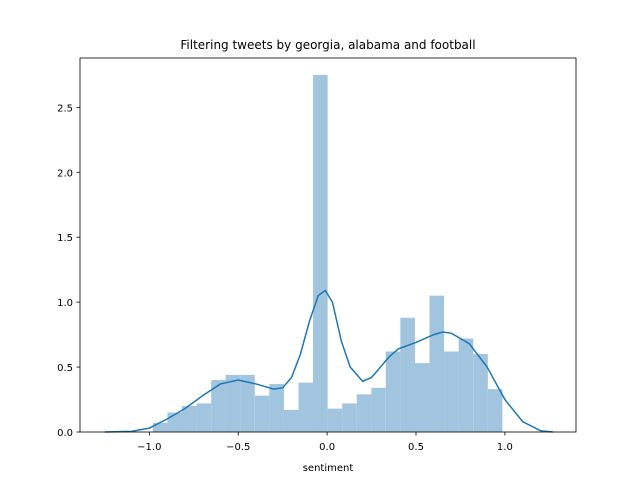  I want to click on y-tick-label: 1.5, so click(65, 238).